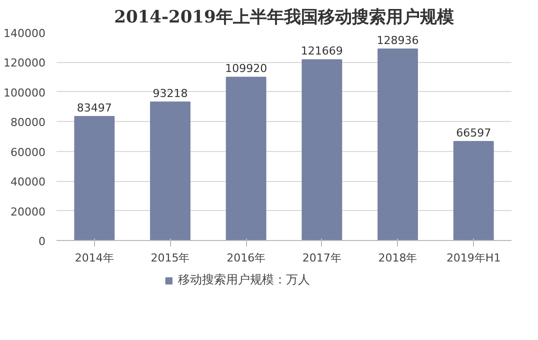 The width and height of the screenshot is (538, 340). I want to click on y-tick-label: 80000, so click(28, 123).